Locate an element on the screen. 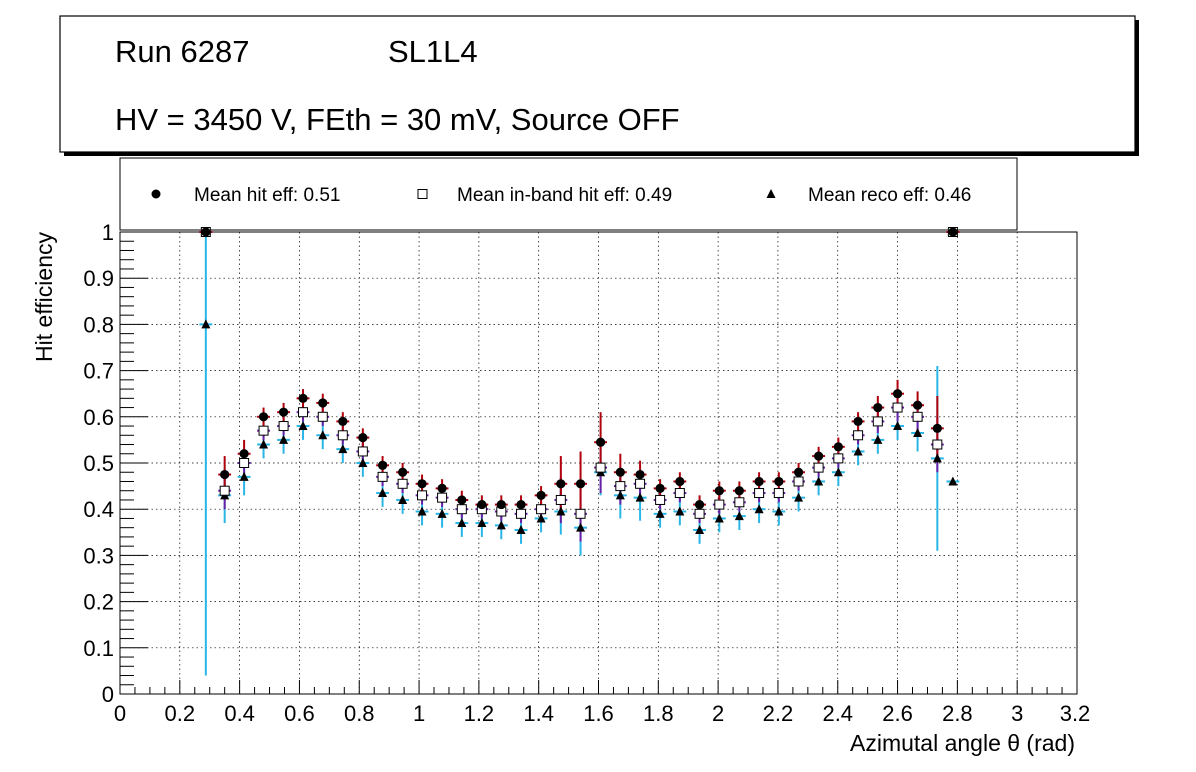 This screenshot has width=1196, height=772. y-axis-label: Hit efficiency is located at coordinates (44, 297).